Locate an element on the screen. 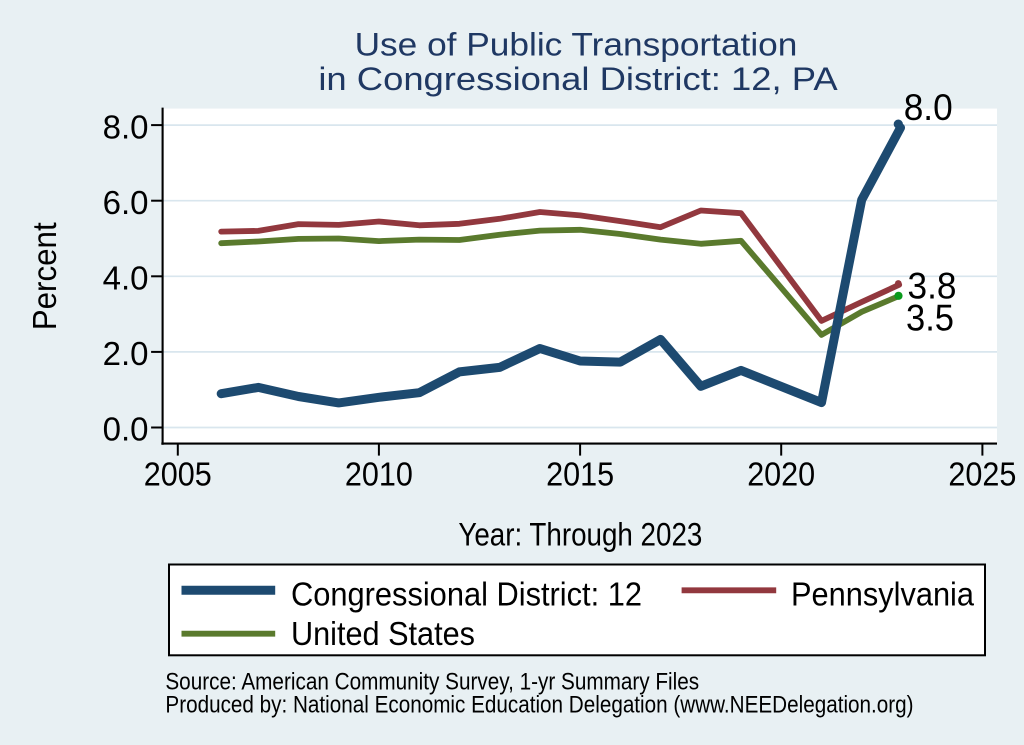 The height and width of the screenshot is (745, 1024). svg-text: 6.0 is located at coordinates (126, 202).